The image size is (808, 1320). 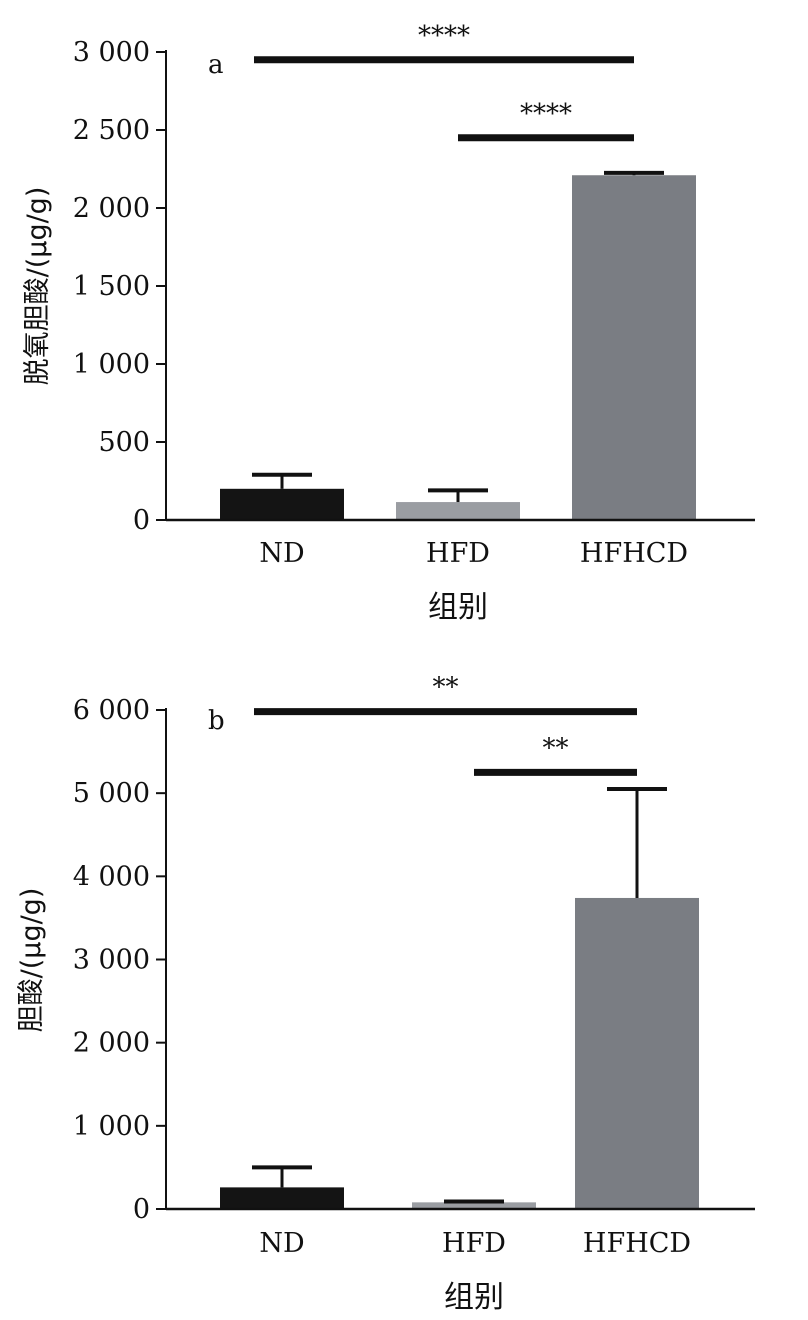 I want to click on y-tick-label: 2 500, so click(x=111, y=130).